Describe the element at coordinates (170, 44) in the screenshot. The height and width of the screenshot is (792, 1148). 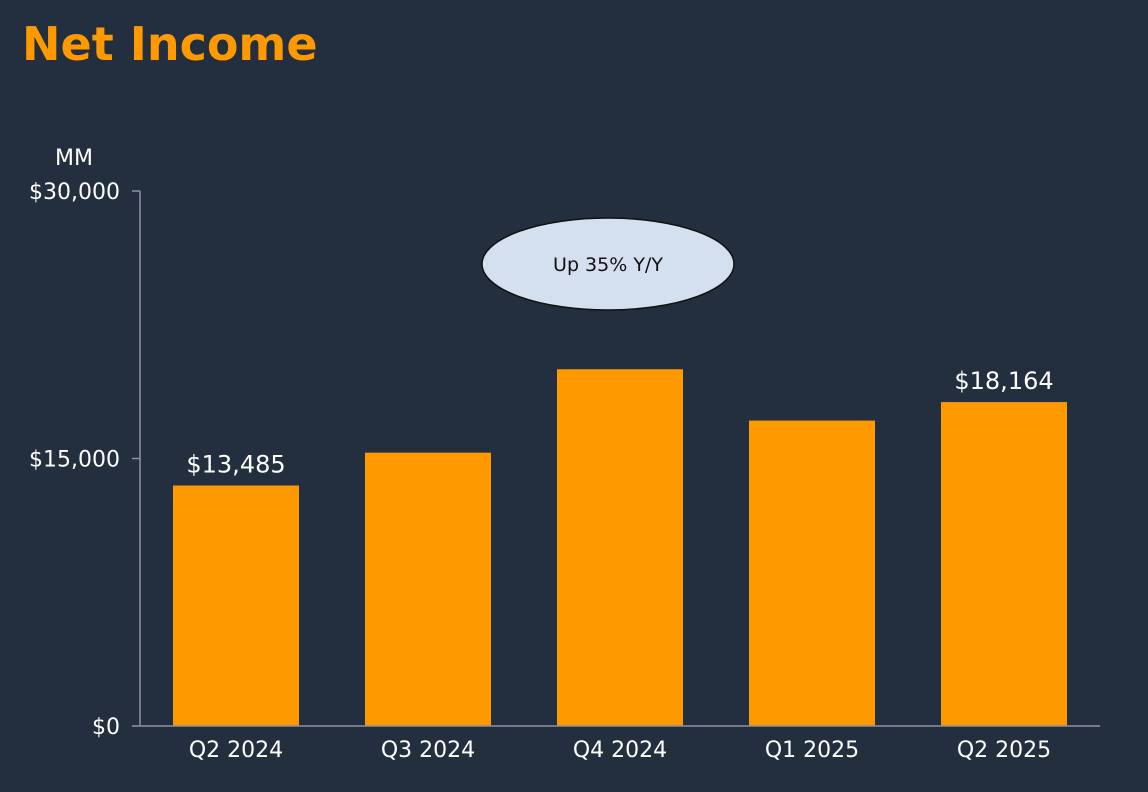
I see `page-title: Net Income` at that location.